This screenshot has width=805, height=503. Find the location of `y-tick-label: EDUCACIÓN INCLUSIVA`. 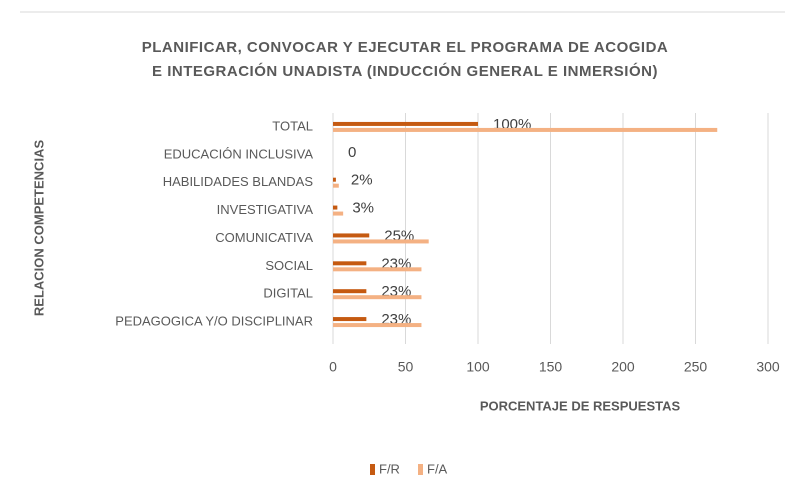

y-tick-label: EDUCACIÓN INCLUSIVA is located at coordinates (239, 153).